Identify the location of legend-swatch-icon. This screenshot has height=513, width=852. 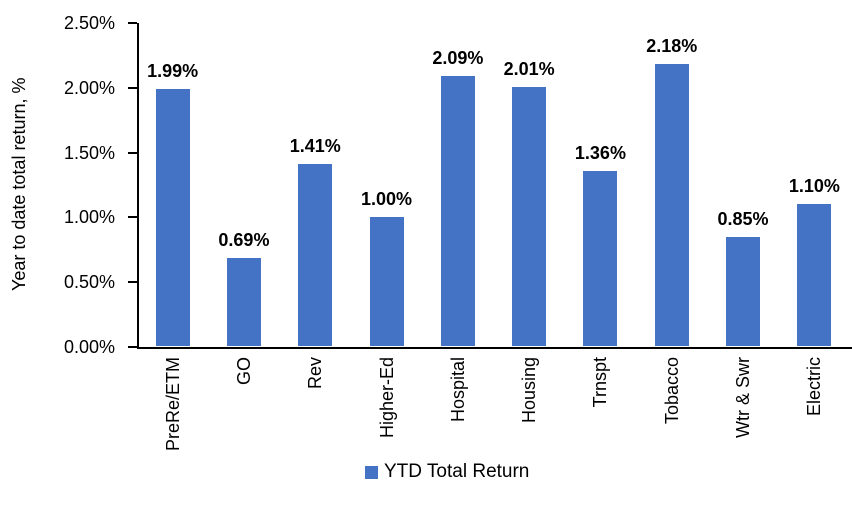
(371, 472).